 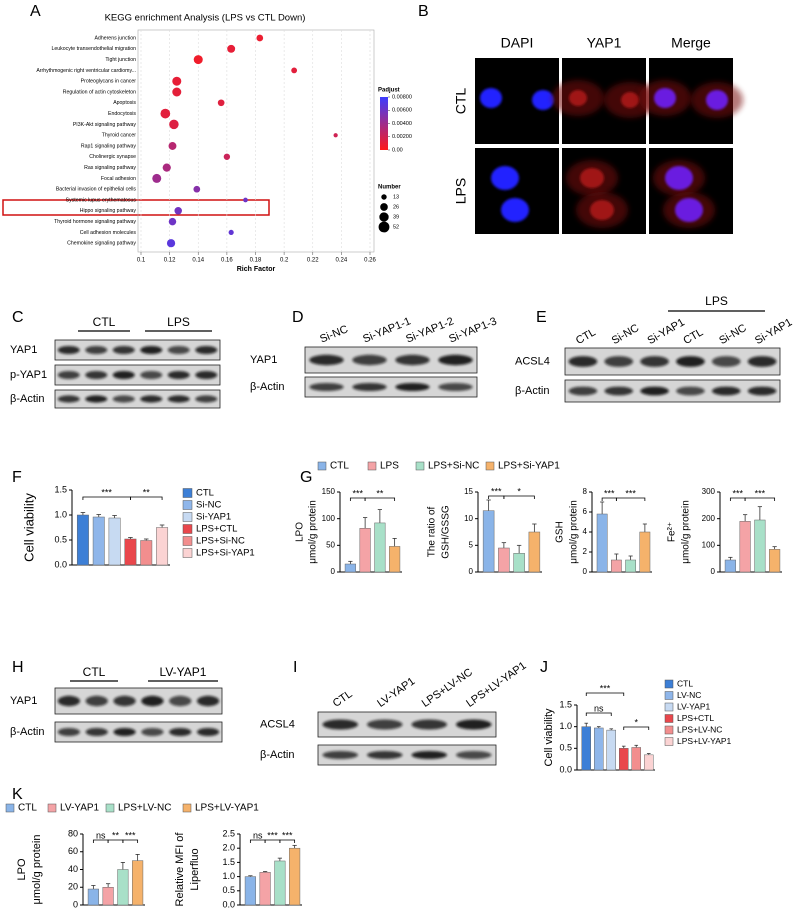 What do you see at coordinates (396, 692) in the screenshot?
I see `lane-label: LV-YAP1` at bounding box center [396, 692].